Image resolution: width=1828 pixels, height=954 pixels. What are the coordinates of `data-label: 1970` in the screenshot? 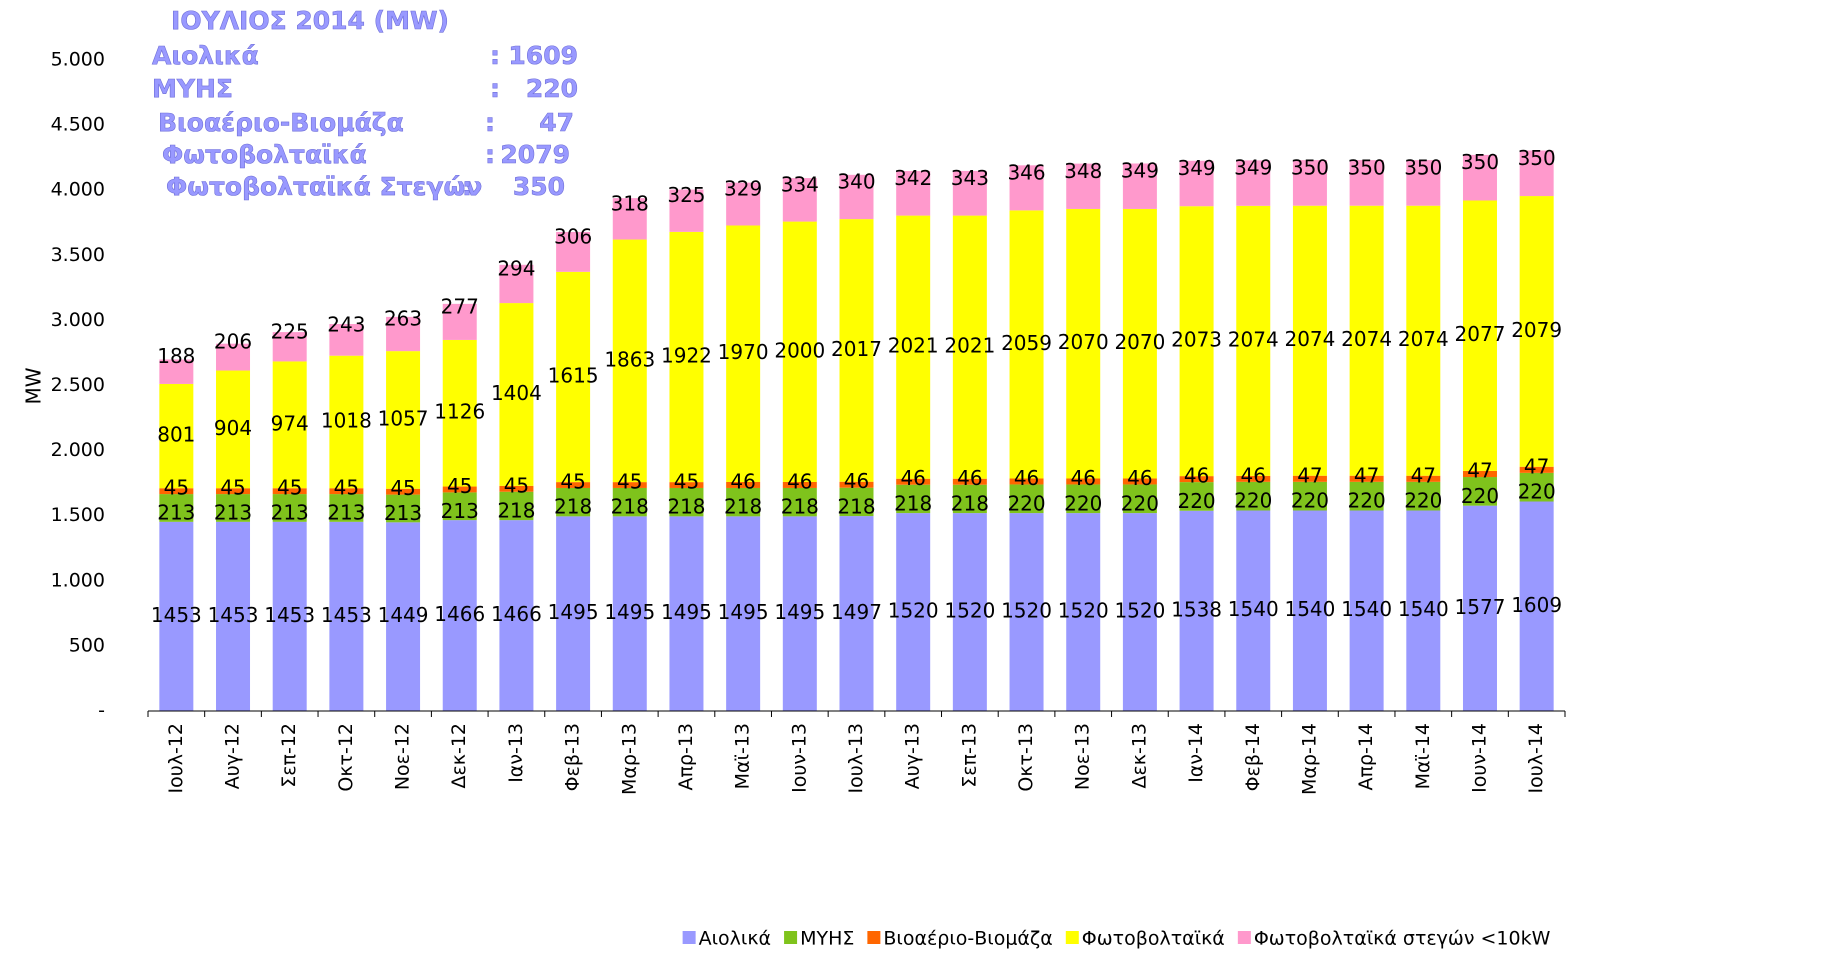 It's located at (743, 352).